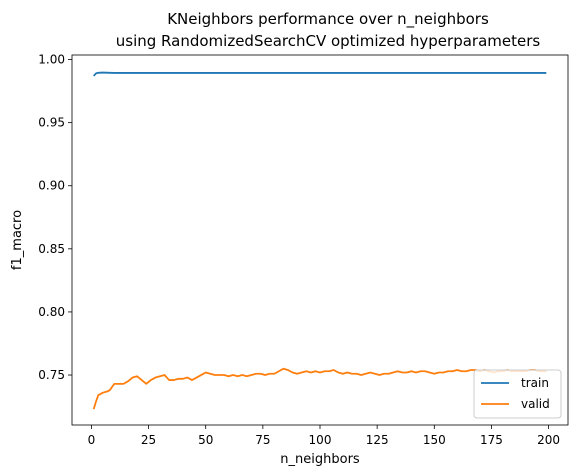  What do you see at coordinates (51, 60) in the screenshot?
I see `y-tick-label: 1.00` at bounding box center [51, 60].